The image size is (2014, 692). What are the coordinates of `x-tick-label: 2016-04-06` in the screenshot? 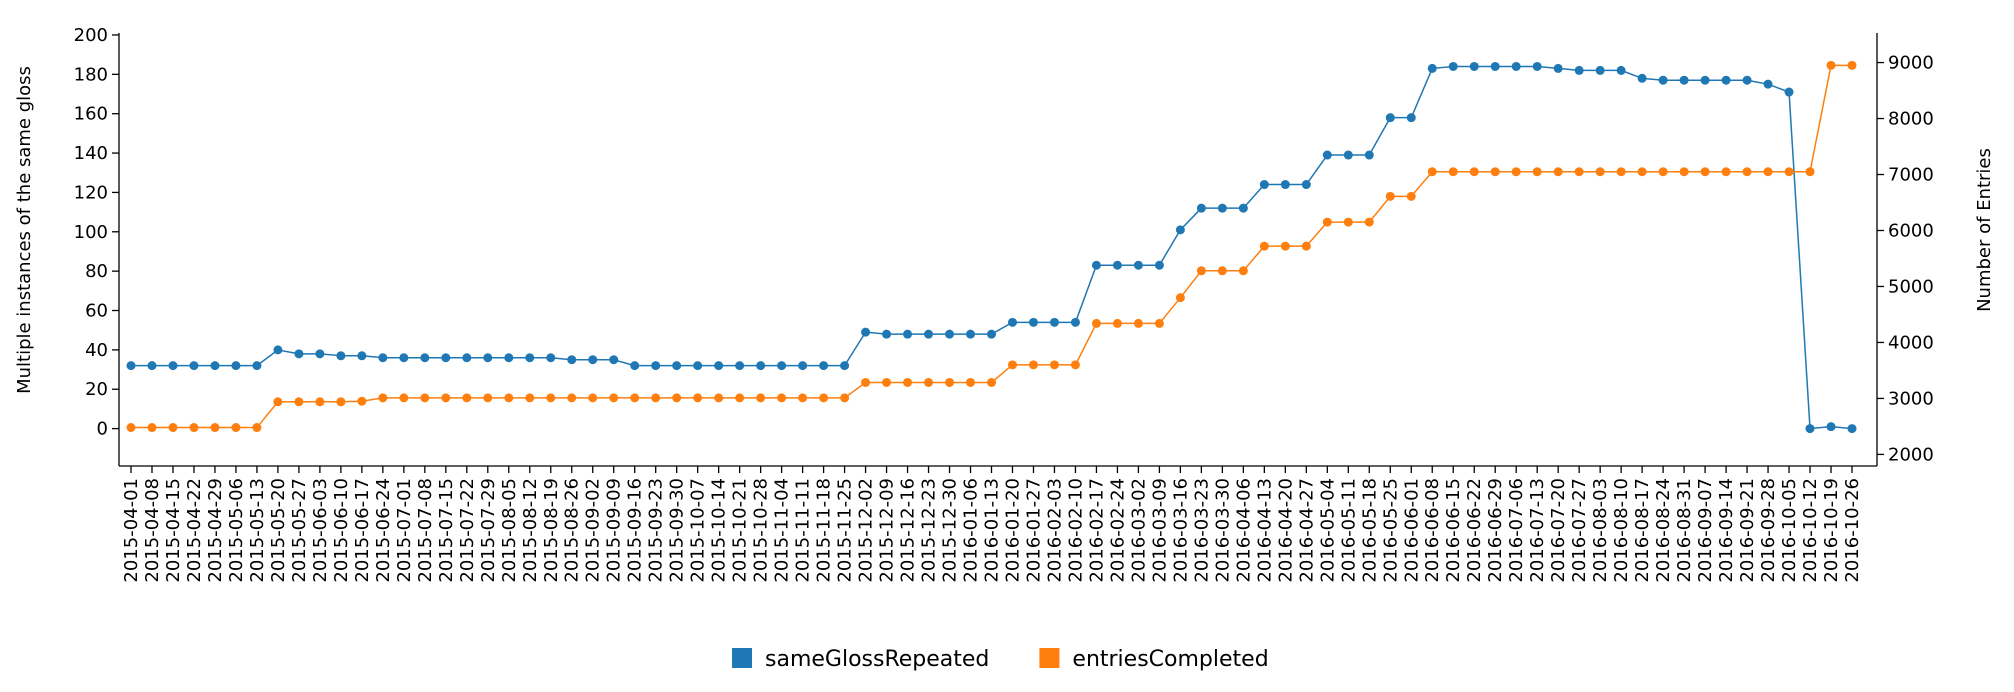 It's located at (1243, 530).